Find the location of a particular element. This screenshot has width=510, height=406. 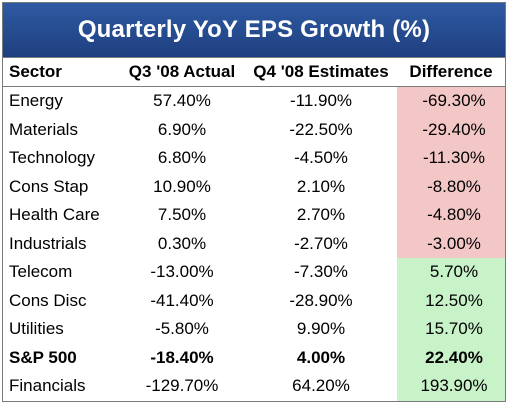

sector-cell: Health Care is located at coordinates (54, 215).